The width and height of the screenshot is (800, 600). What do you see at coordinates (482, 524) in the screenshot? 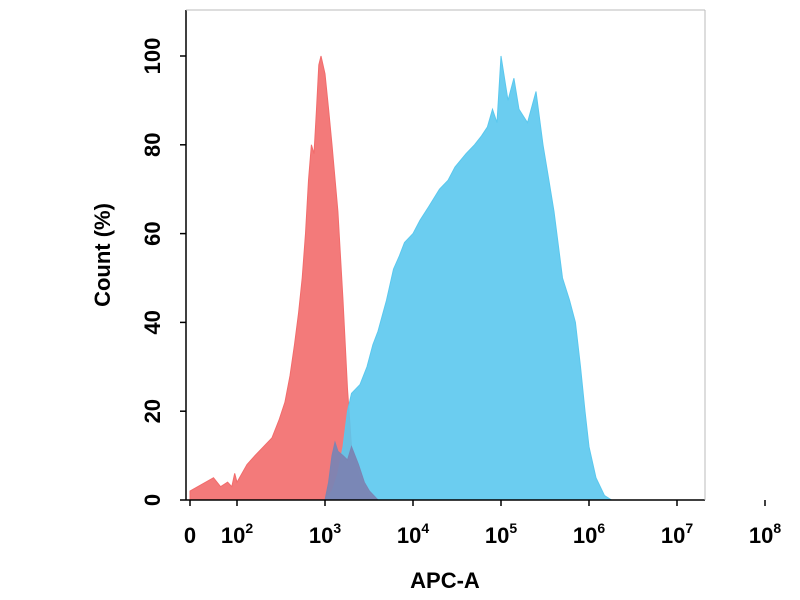
I see `x-ticks: 0 10² 10³ 10⁴ 10⁵ 10⁶ 10⁷ 10⁸` at bounding box center [482, 524].